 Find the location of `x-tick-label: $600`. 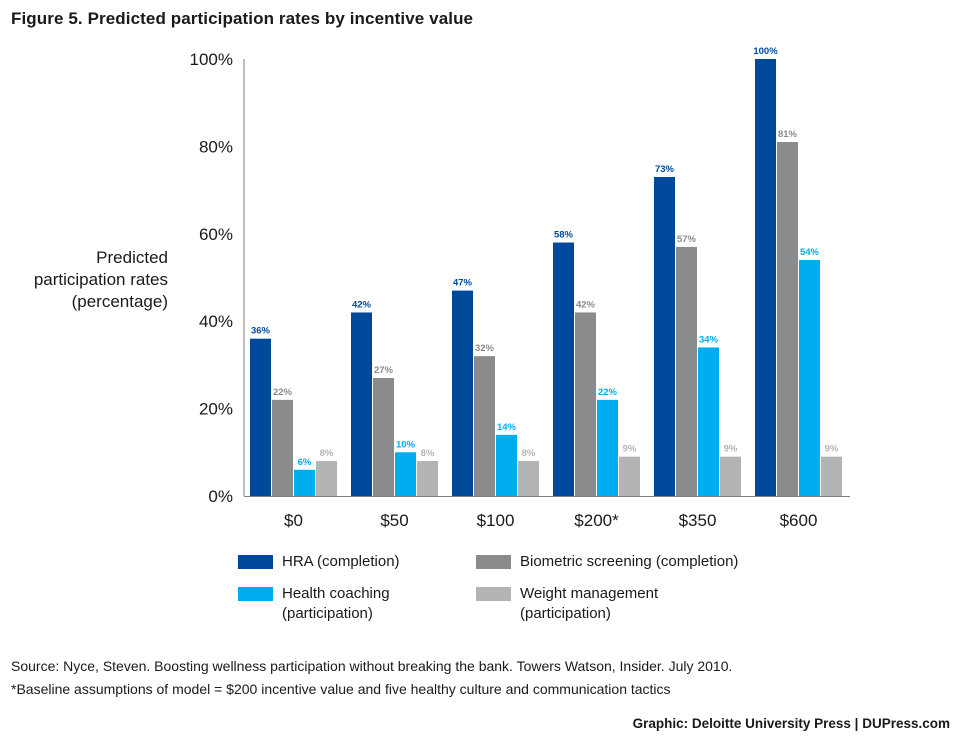

x-tick-label: $600 is located at coordinates (799, 520).